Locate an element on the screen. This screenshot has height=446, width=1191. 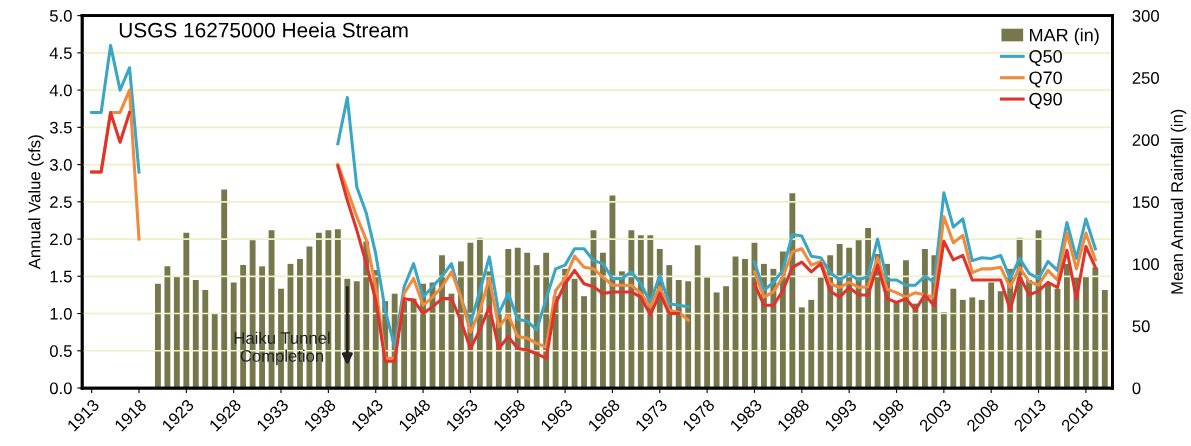
y2-tick-label: 150 is located at coordinates (1146, 202).